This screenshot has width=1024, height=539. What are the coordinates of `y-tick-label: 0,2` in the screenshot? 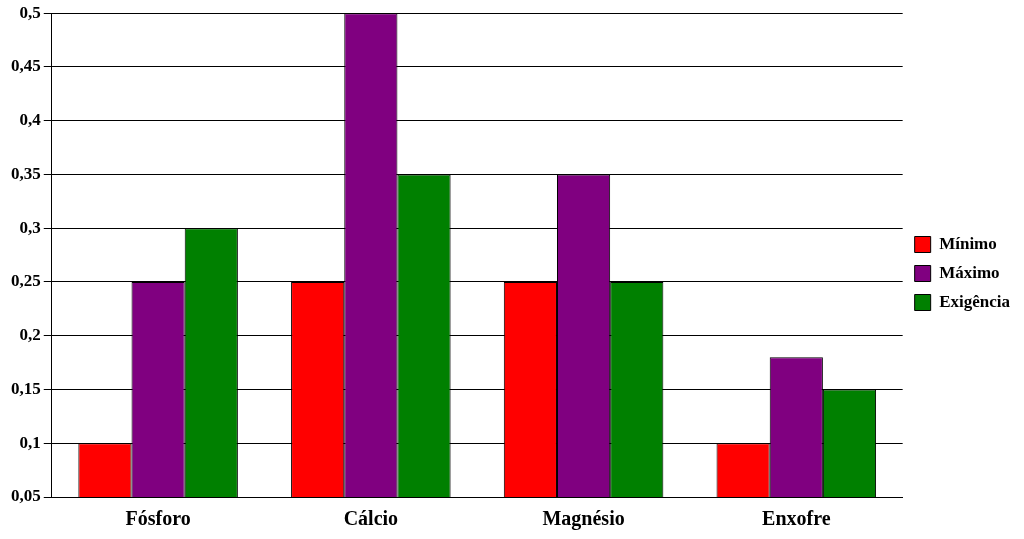 It's located at (30, 335).